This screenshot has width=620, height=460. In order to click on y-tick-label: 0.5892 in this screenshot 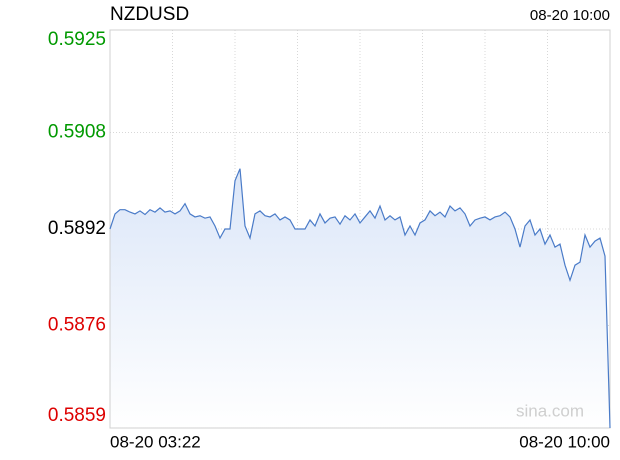, I will do `click(77, 228)`.